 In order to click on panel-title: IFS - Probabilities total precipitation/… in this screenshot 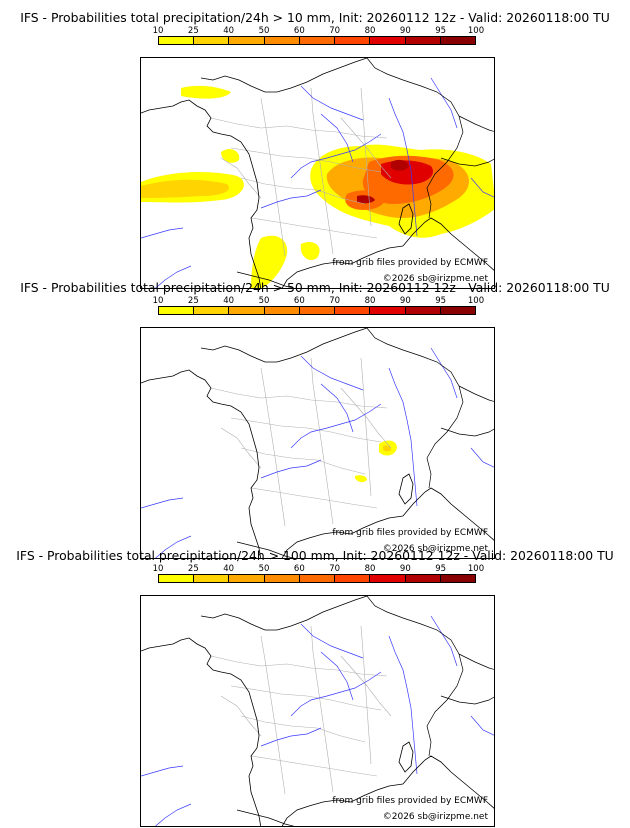, I will do `click(315, 555)`.